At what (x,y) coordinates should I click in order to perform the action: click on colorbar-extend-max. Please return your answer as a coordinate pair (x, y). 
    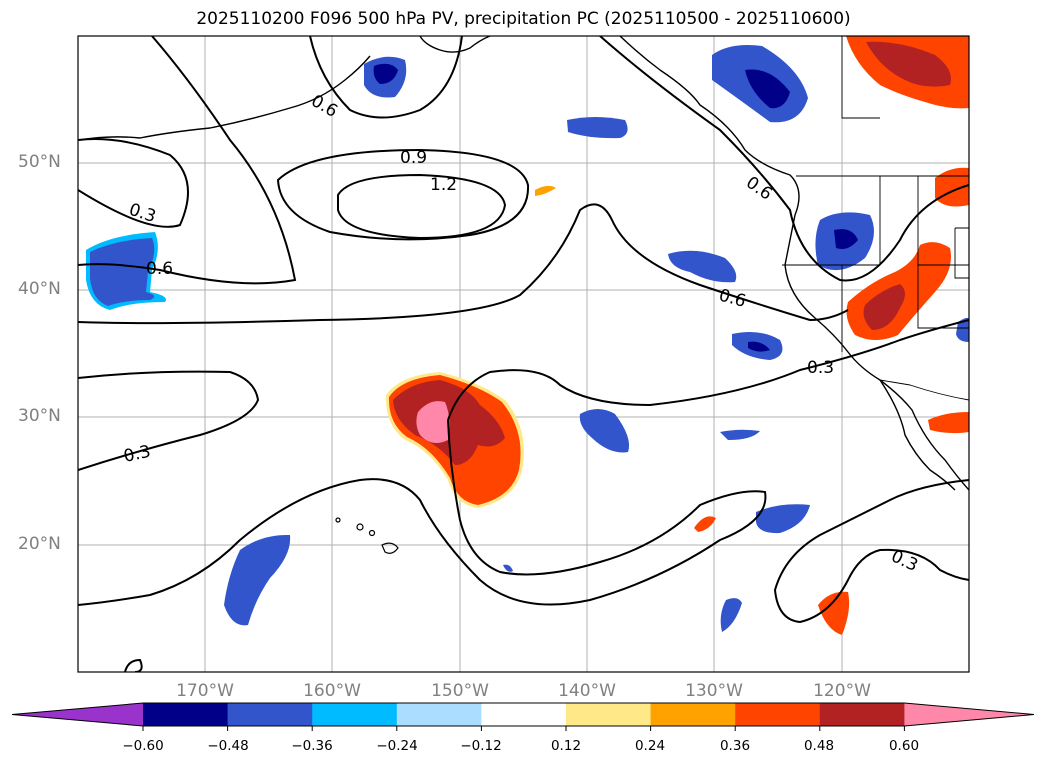
    Looking at the image, I should click on (969, 714).